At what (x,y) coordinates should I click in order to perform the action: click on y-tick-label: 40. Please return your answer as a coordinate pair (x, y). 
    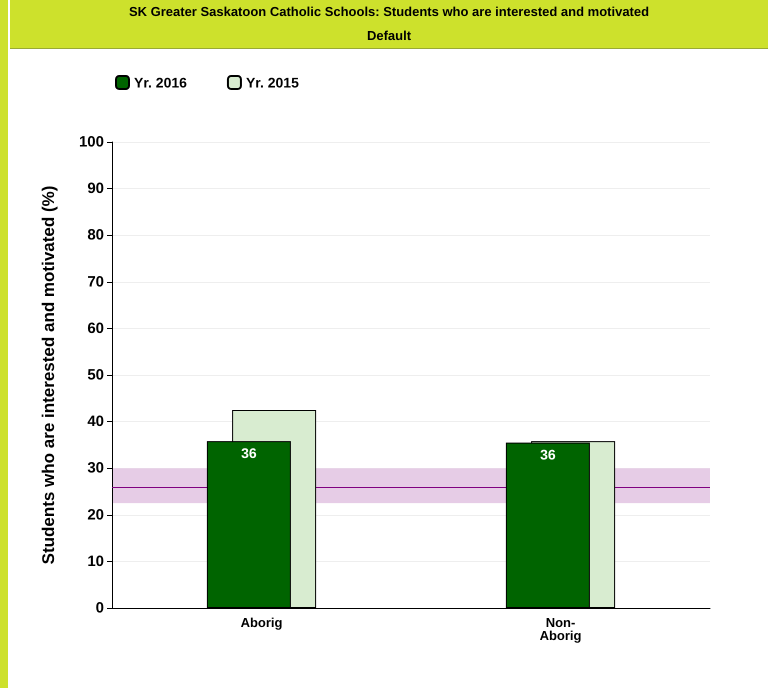
    Looking at the image, I should click on (95, 421).